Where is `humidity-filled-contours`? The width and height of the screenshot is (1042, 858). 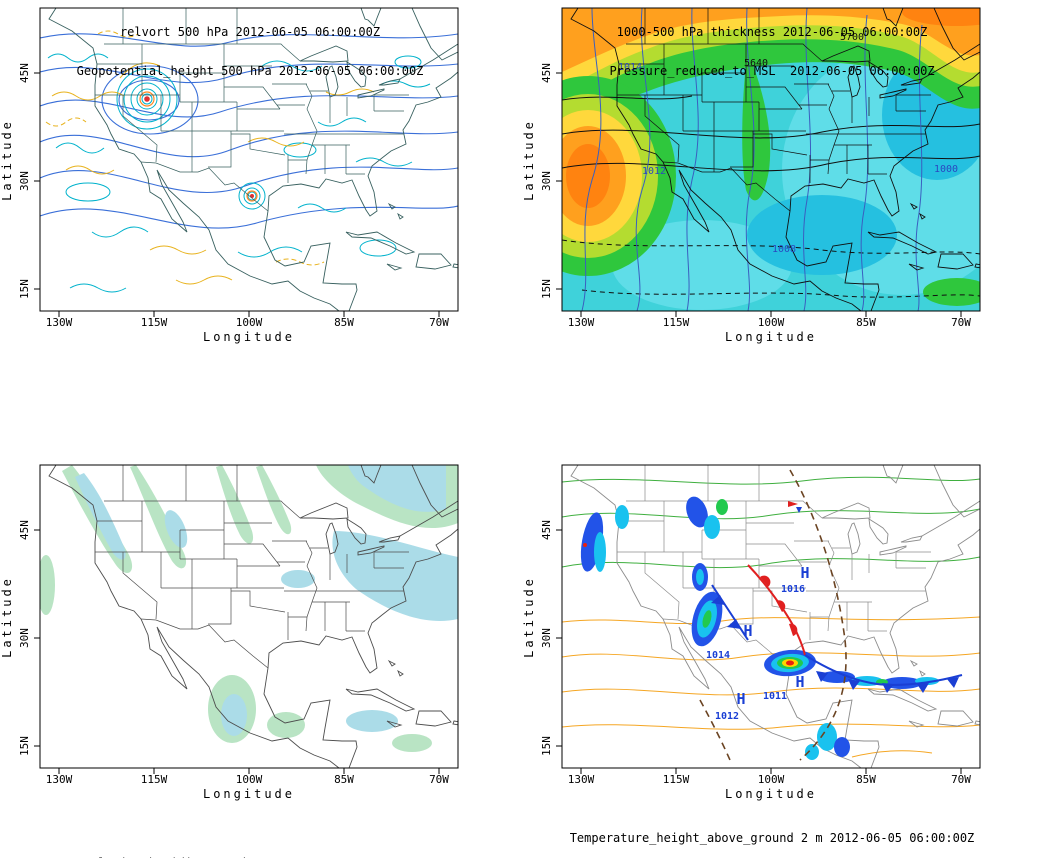 humidity-filled-contours is located at coordinates (249, 608).